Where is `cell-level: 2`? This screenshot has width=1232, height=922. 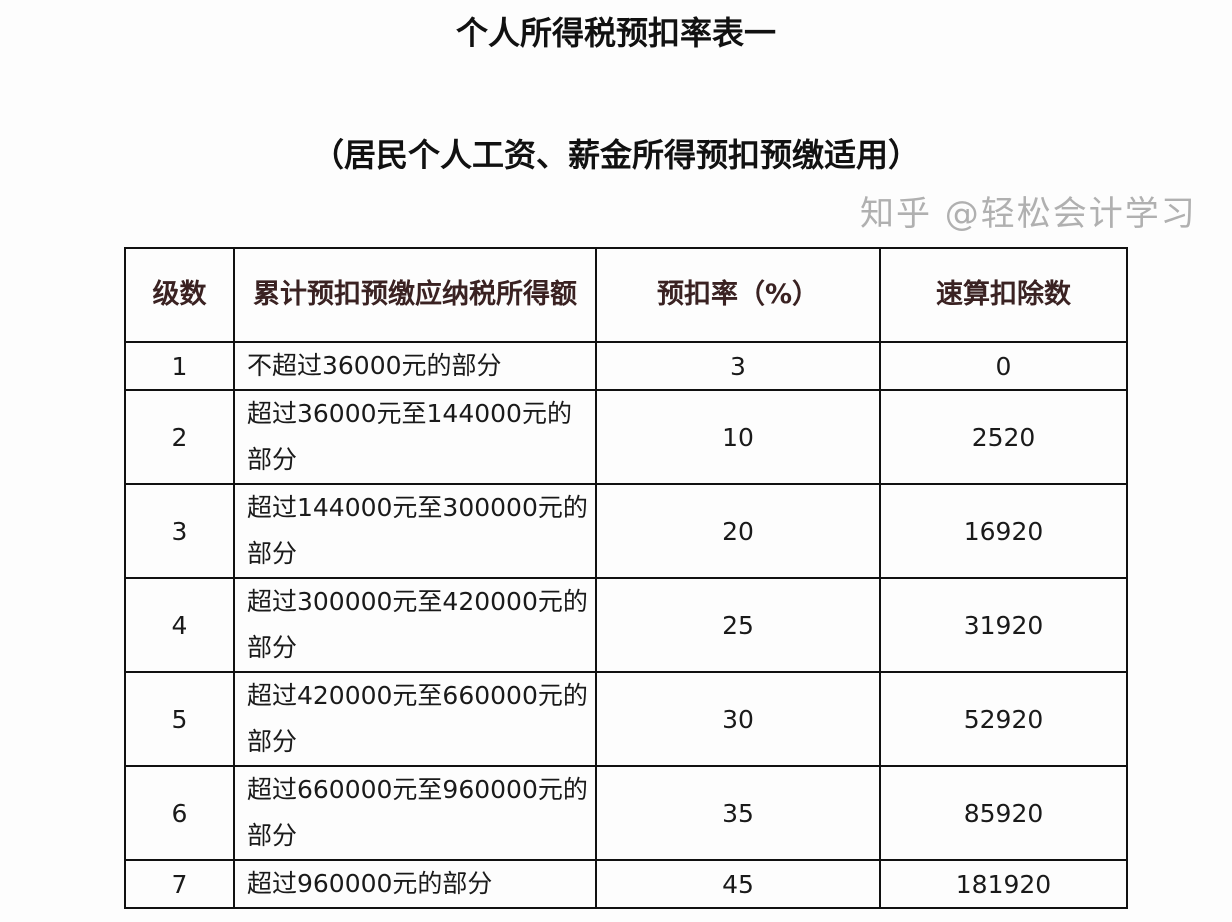 cell-level: 2 is located at coordinates (179, 437).